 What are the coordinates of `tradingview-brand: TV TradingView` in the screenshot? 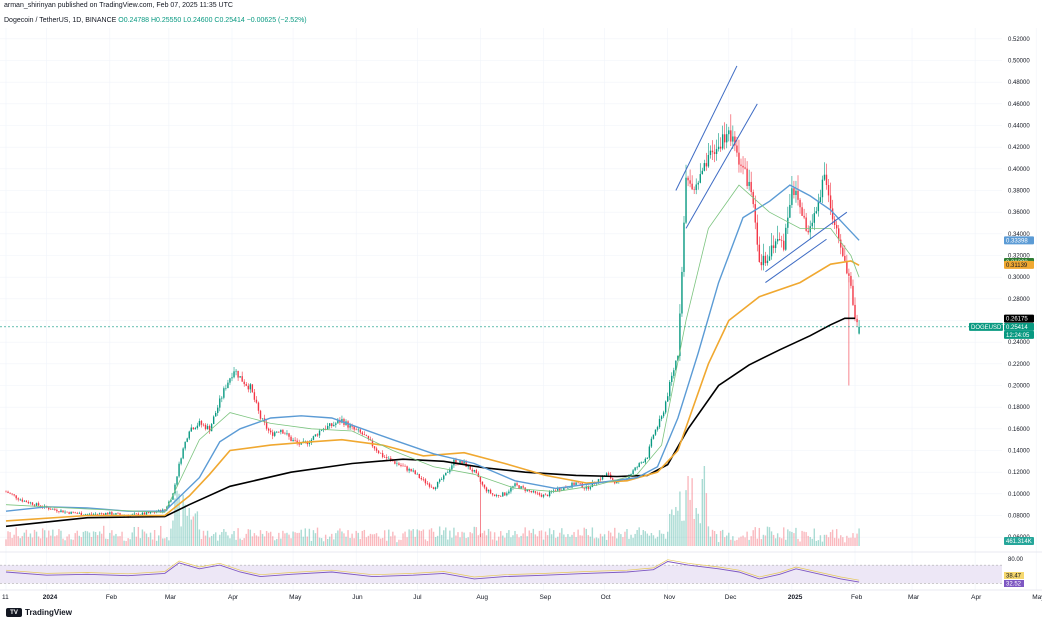 It's located at (39, 612).